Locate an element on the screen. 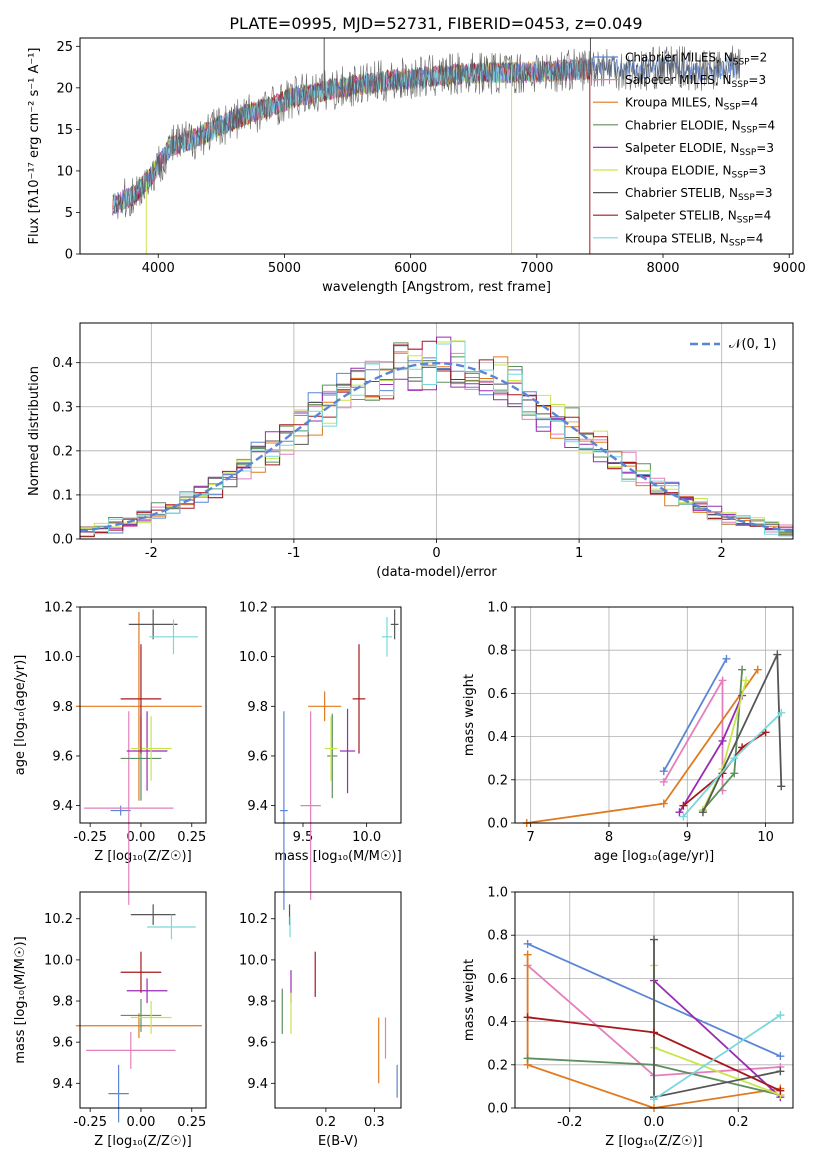 The height and width of the screenshot is (1170, 819). legend-model-name: Kroupa ELODIE is located at coordinates (670, 171).